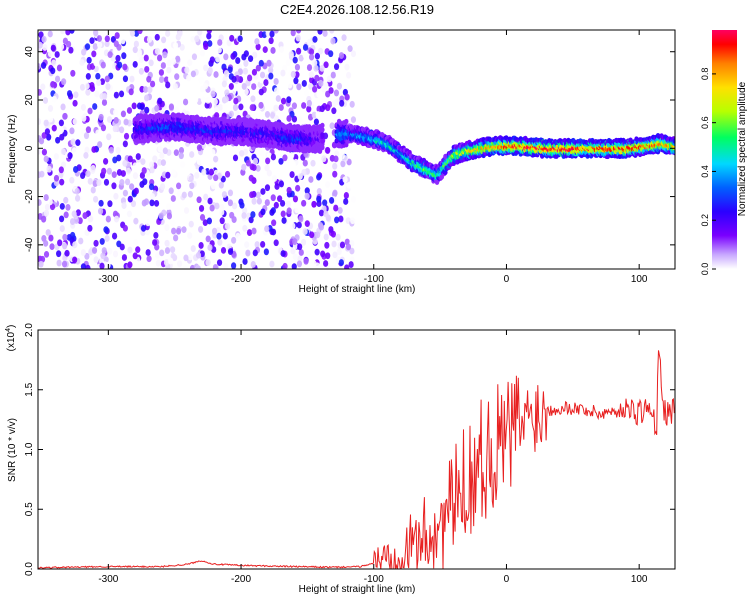 The height and width of the screenshot is (600, 750). What do you see at coordinates (12, 149) in the screenshot?
I see `spectrogram-y-label: Frequency (Hz)` at bounding box center [12, 149].